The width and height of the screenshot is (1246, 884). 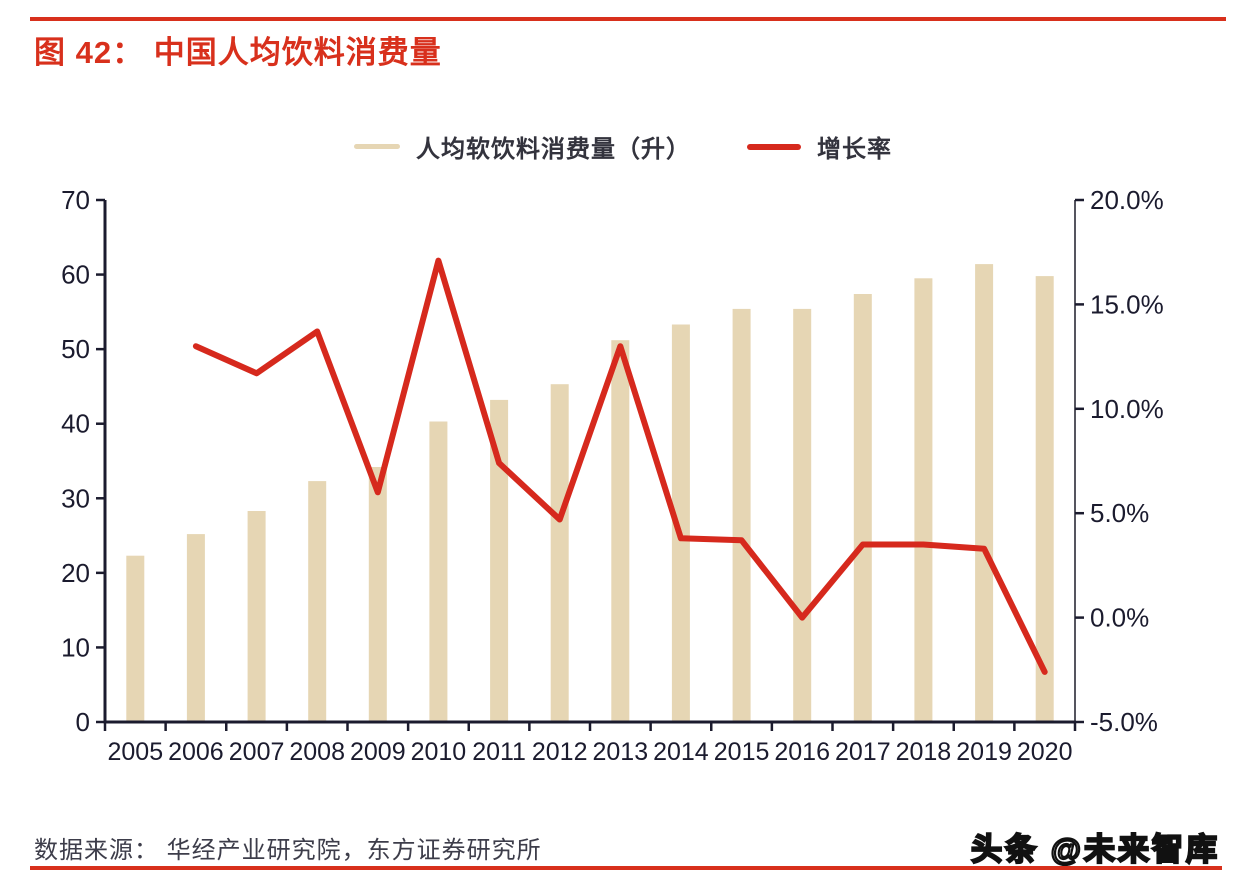 What do you see at coordinates (75, 275) in the screenshot?
I see `left-tick-label: 60` at bounding box center [75, 275].